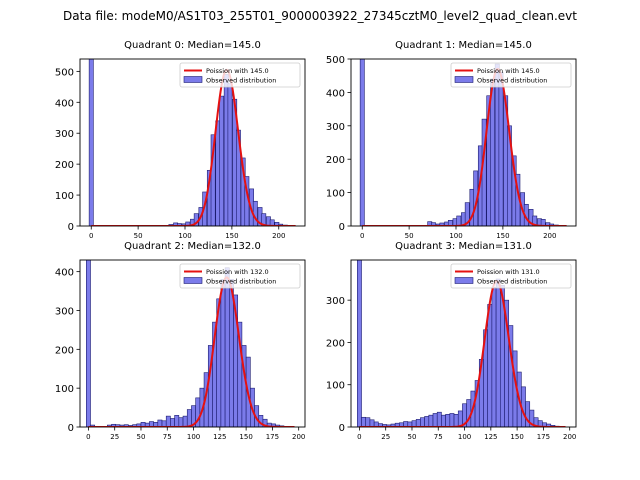  Describe the element at coordinates (193, 147) in the screenshot. I see `quadrant-0-poisson-curve` at that location.